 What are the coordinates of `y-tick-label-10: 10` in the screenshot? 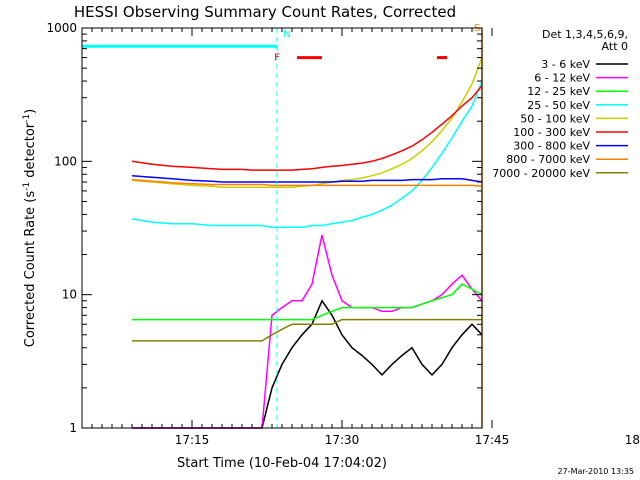 It's located at (69, 295).